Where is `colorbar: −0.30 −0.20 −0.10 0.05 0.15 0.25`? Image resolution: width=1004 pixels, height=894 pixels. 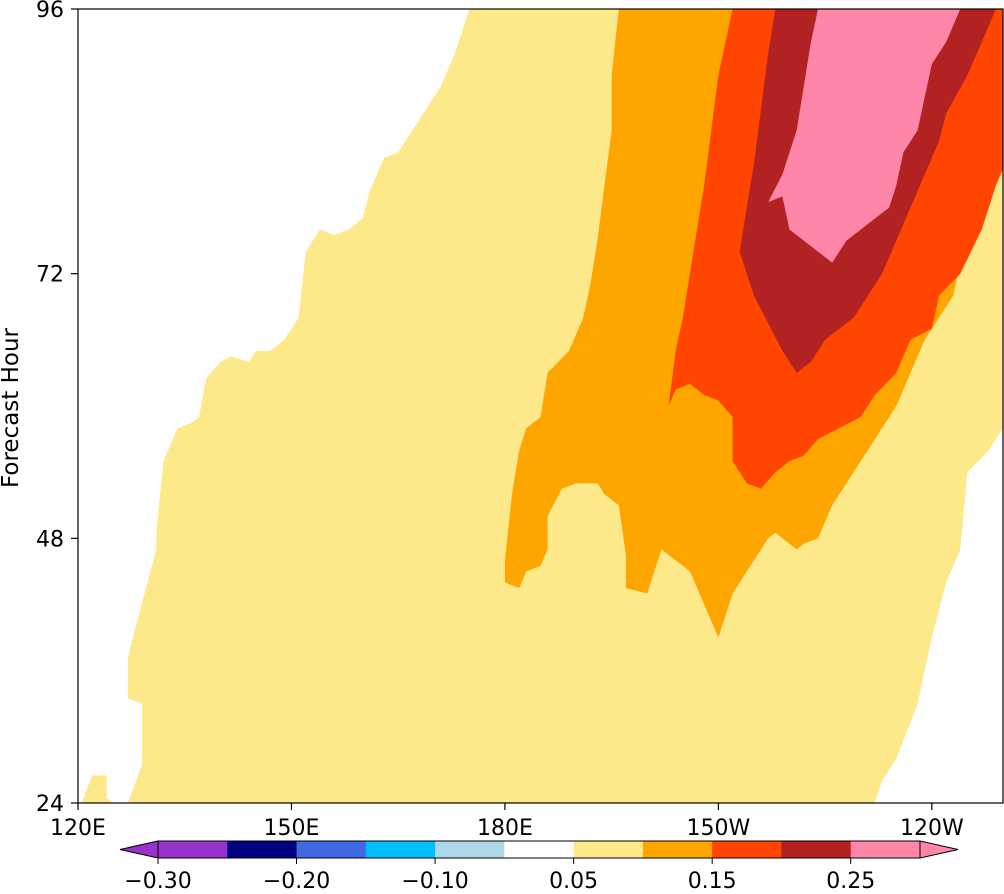
colorbar: −0.30 −0.20 −0.10 0.05 0.15 0.25 is located at coordinates (539, 867).